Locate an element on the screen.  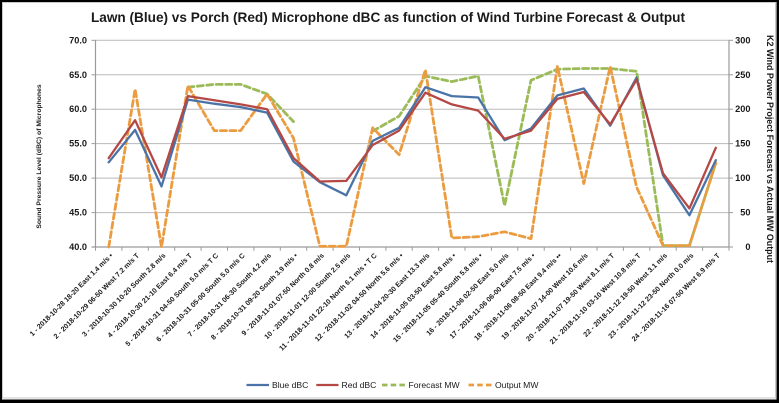
svg-text: 100 is located at coordinates (742, 178).